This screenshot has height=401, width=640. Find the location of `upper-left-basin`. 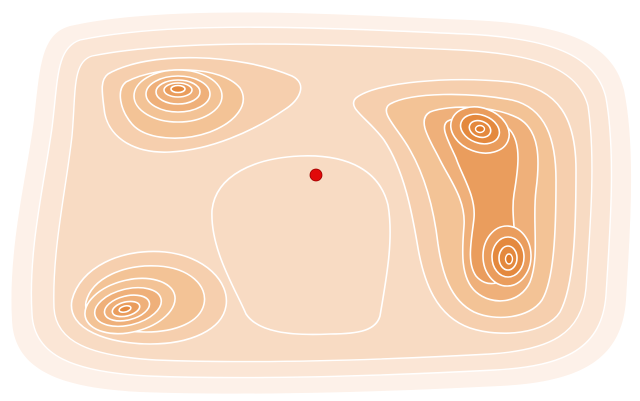

upper-left-basin is located at coordinates (201, 104).